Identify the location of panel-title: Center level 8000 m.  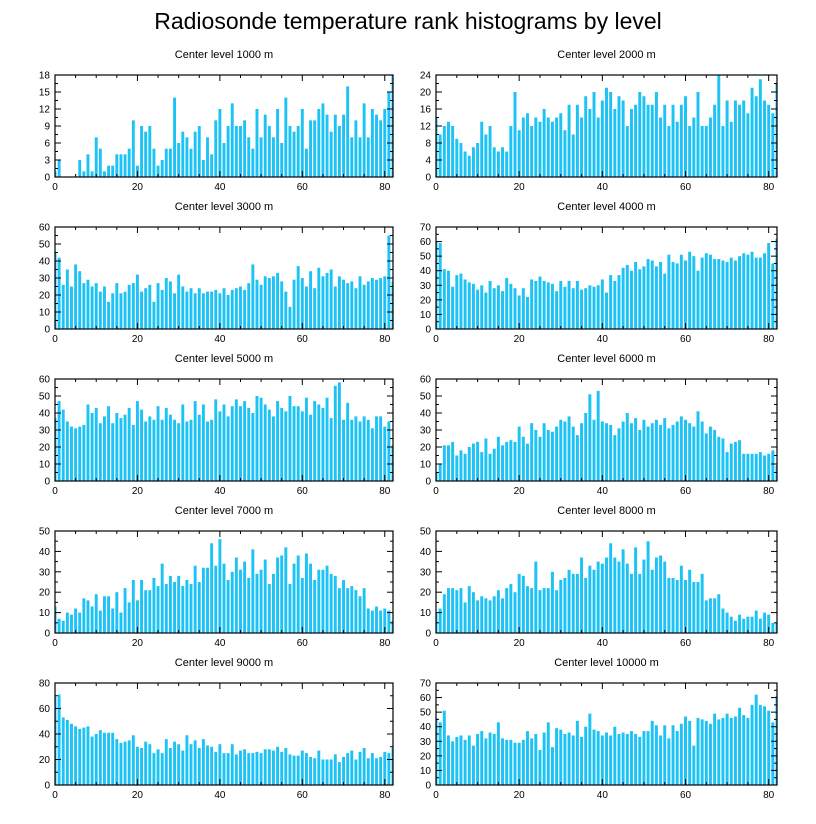
(606, 511).